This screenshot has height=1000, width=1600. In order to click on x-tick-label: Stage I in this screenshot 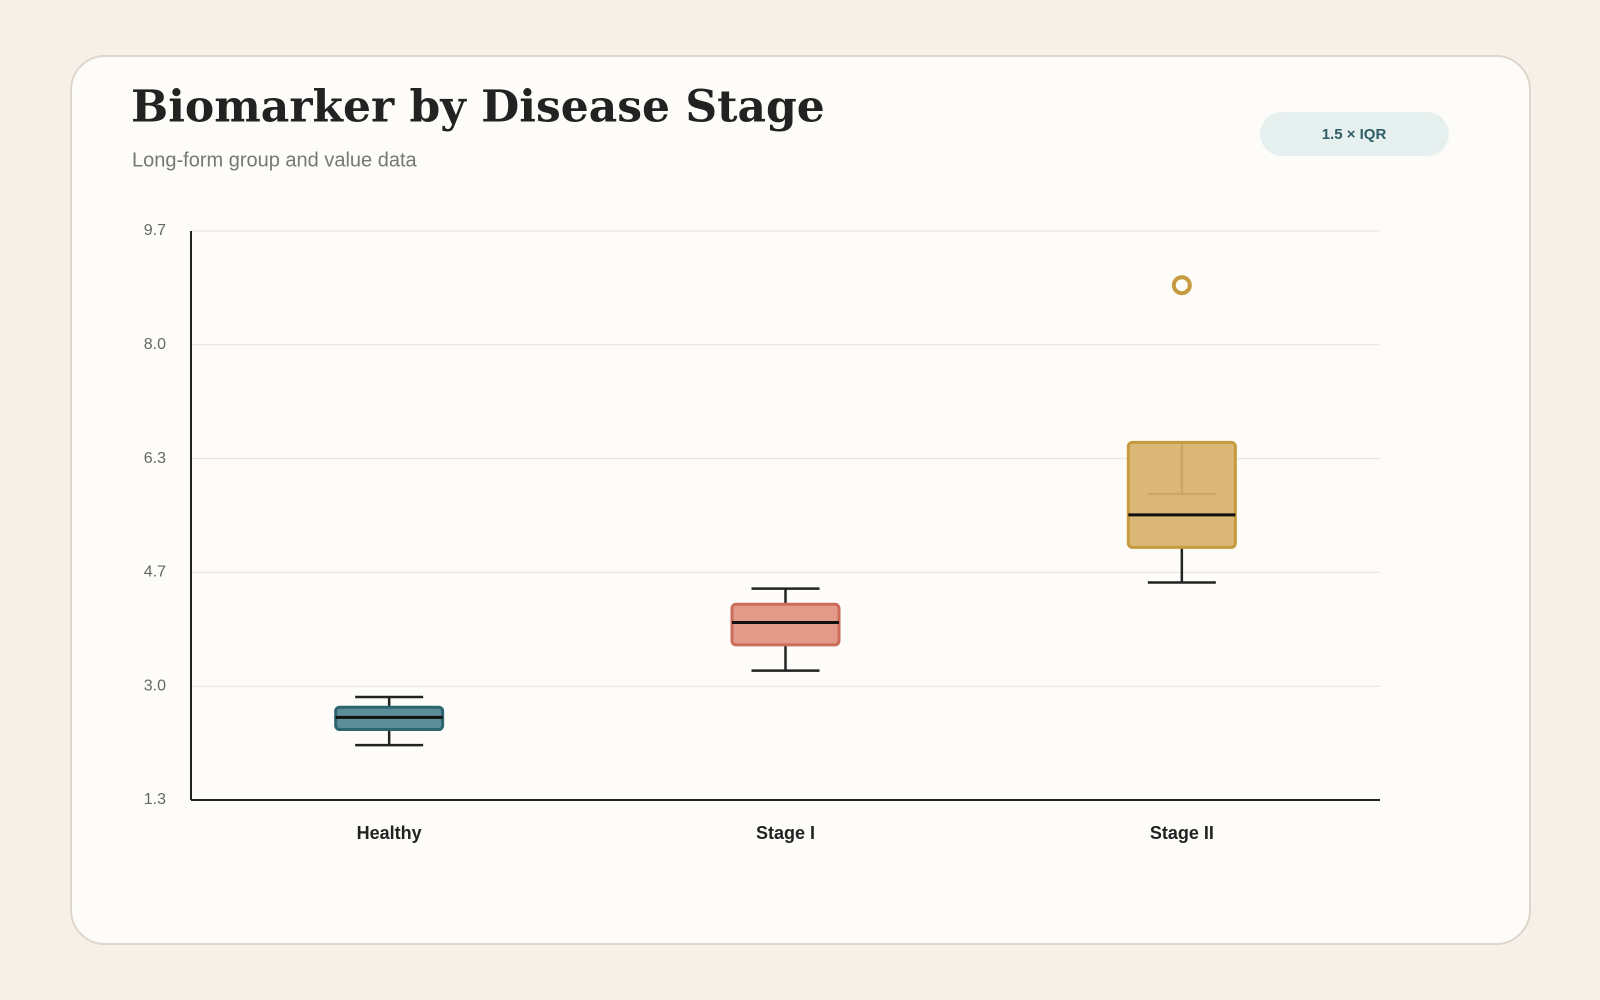, I will do `click(785, 833)`.